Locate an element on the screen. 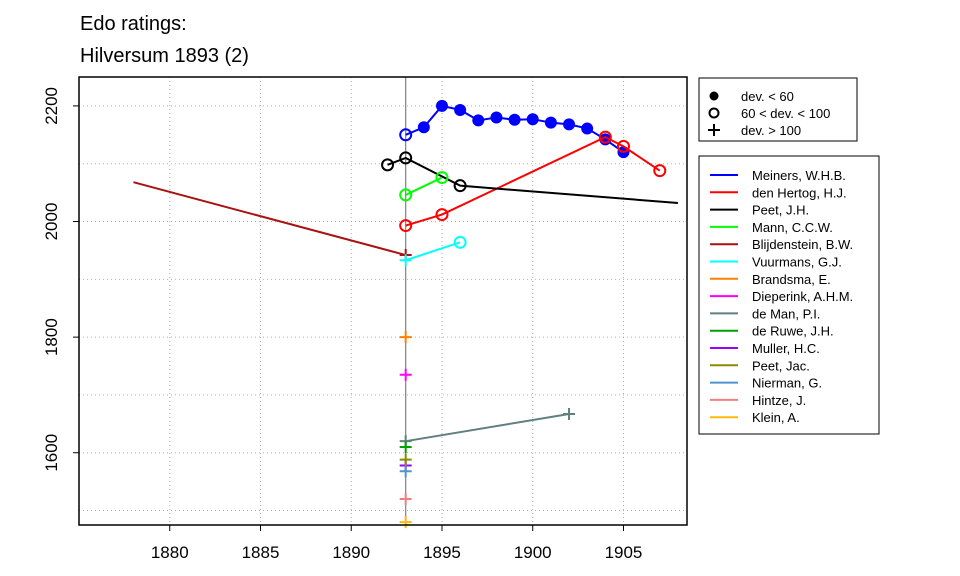 This screenshot has height=576, width=960. y-tick-label: 2200 is located at coordinates (51, 106).